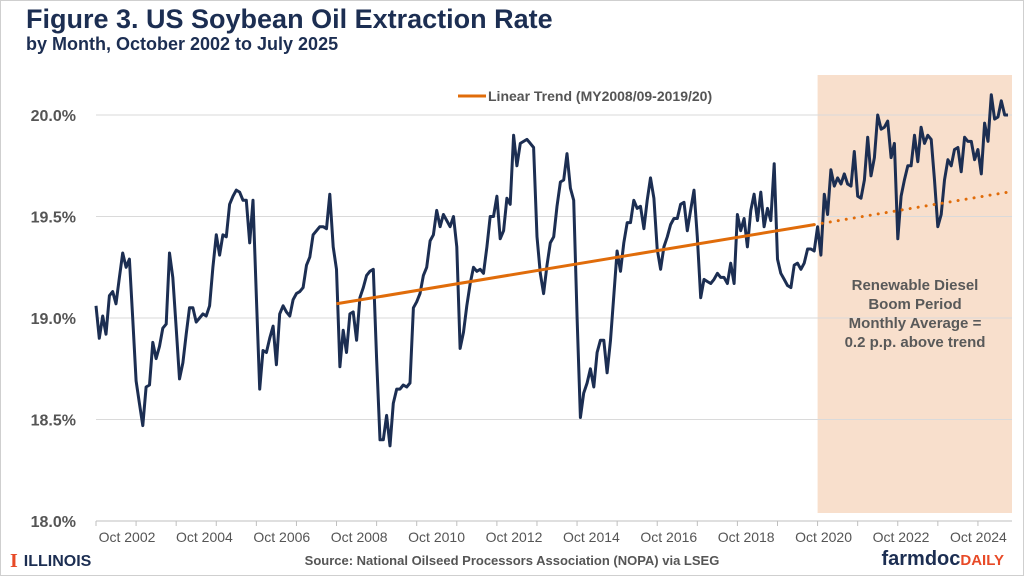 The image size is (1024, 576). Describe the element at coordinates (289, 19) in the screenshot. I see `chart-title: Figure 3. US Soybean Oil Extraction Rate` at that location.